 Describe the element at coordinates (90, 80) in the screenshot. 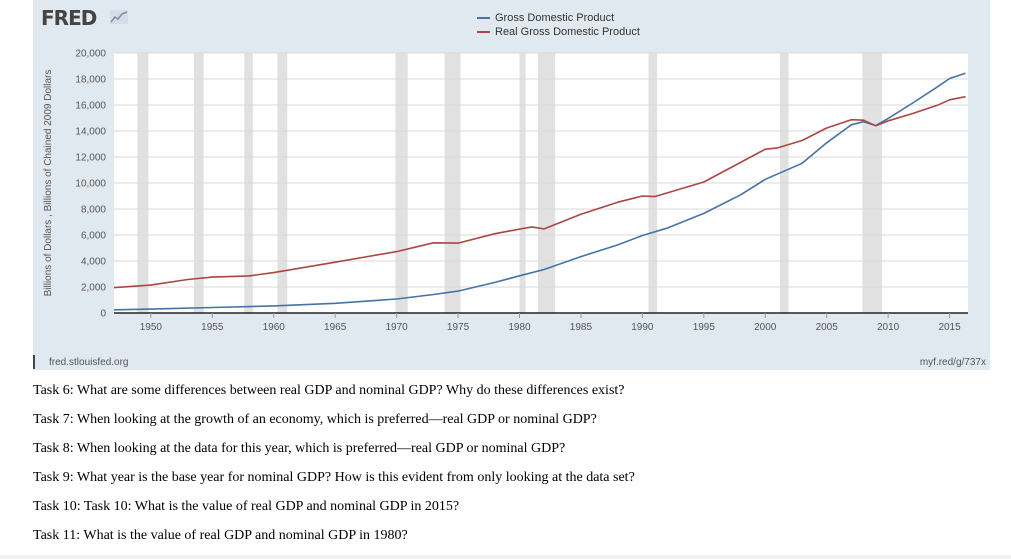

I see `y-tick-label: 18,000` at that location.